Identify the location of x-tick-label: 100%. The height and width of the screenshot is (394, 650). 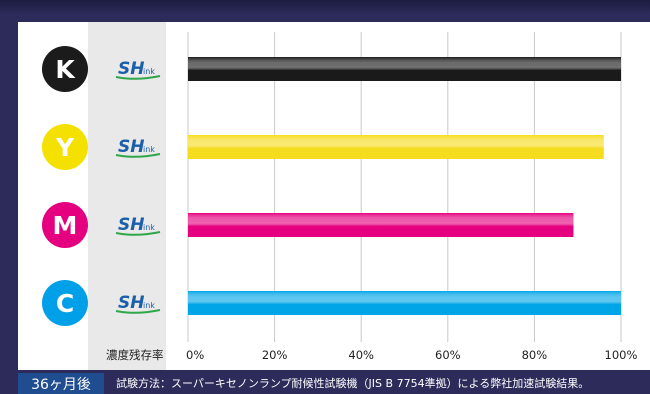
(621, 355).